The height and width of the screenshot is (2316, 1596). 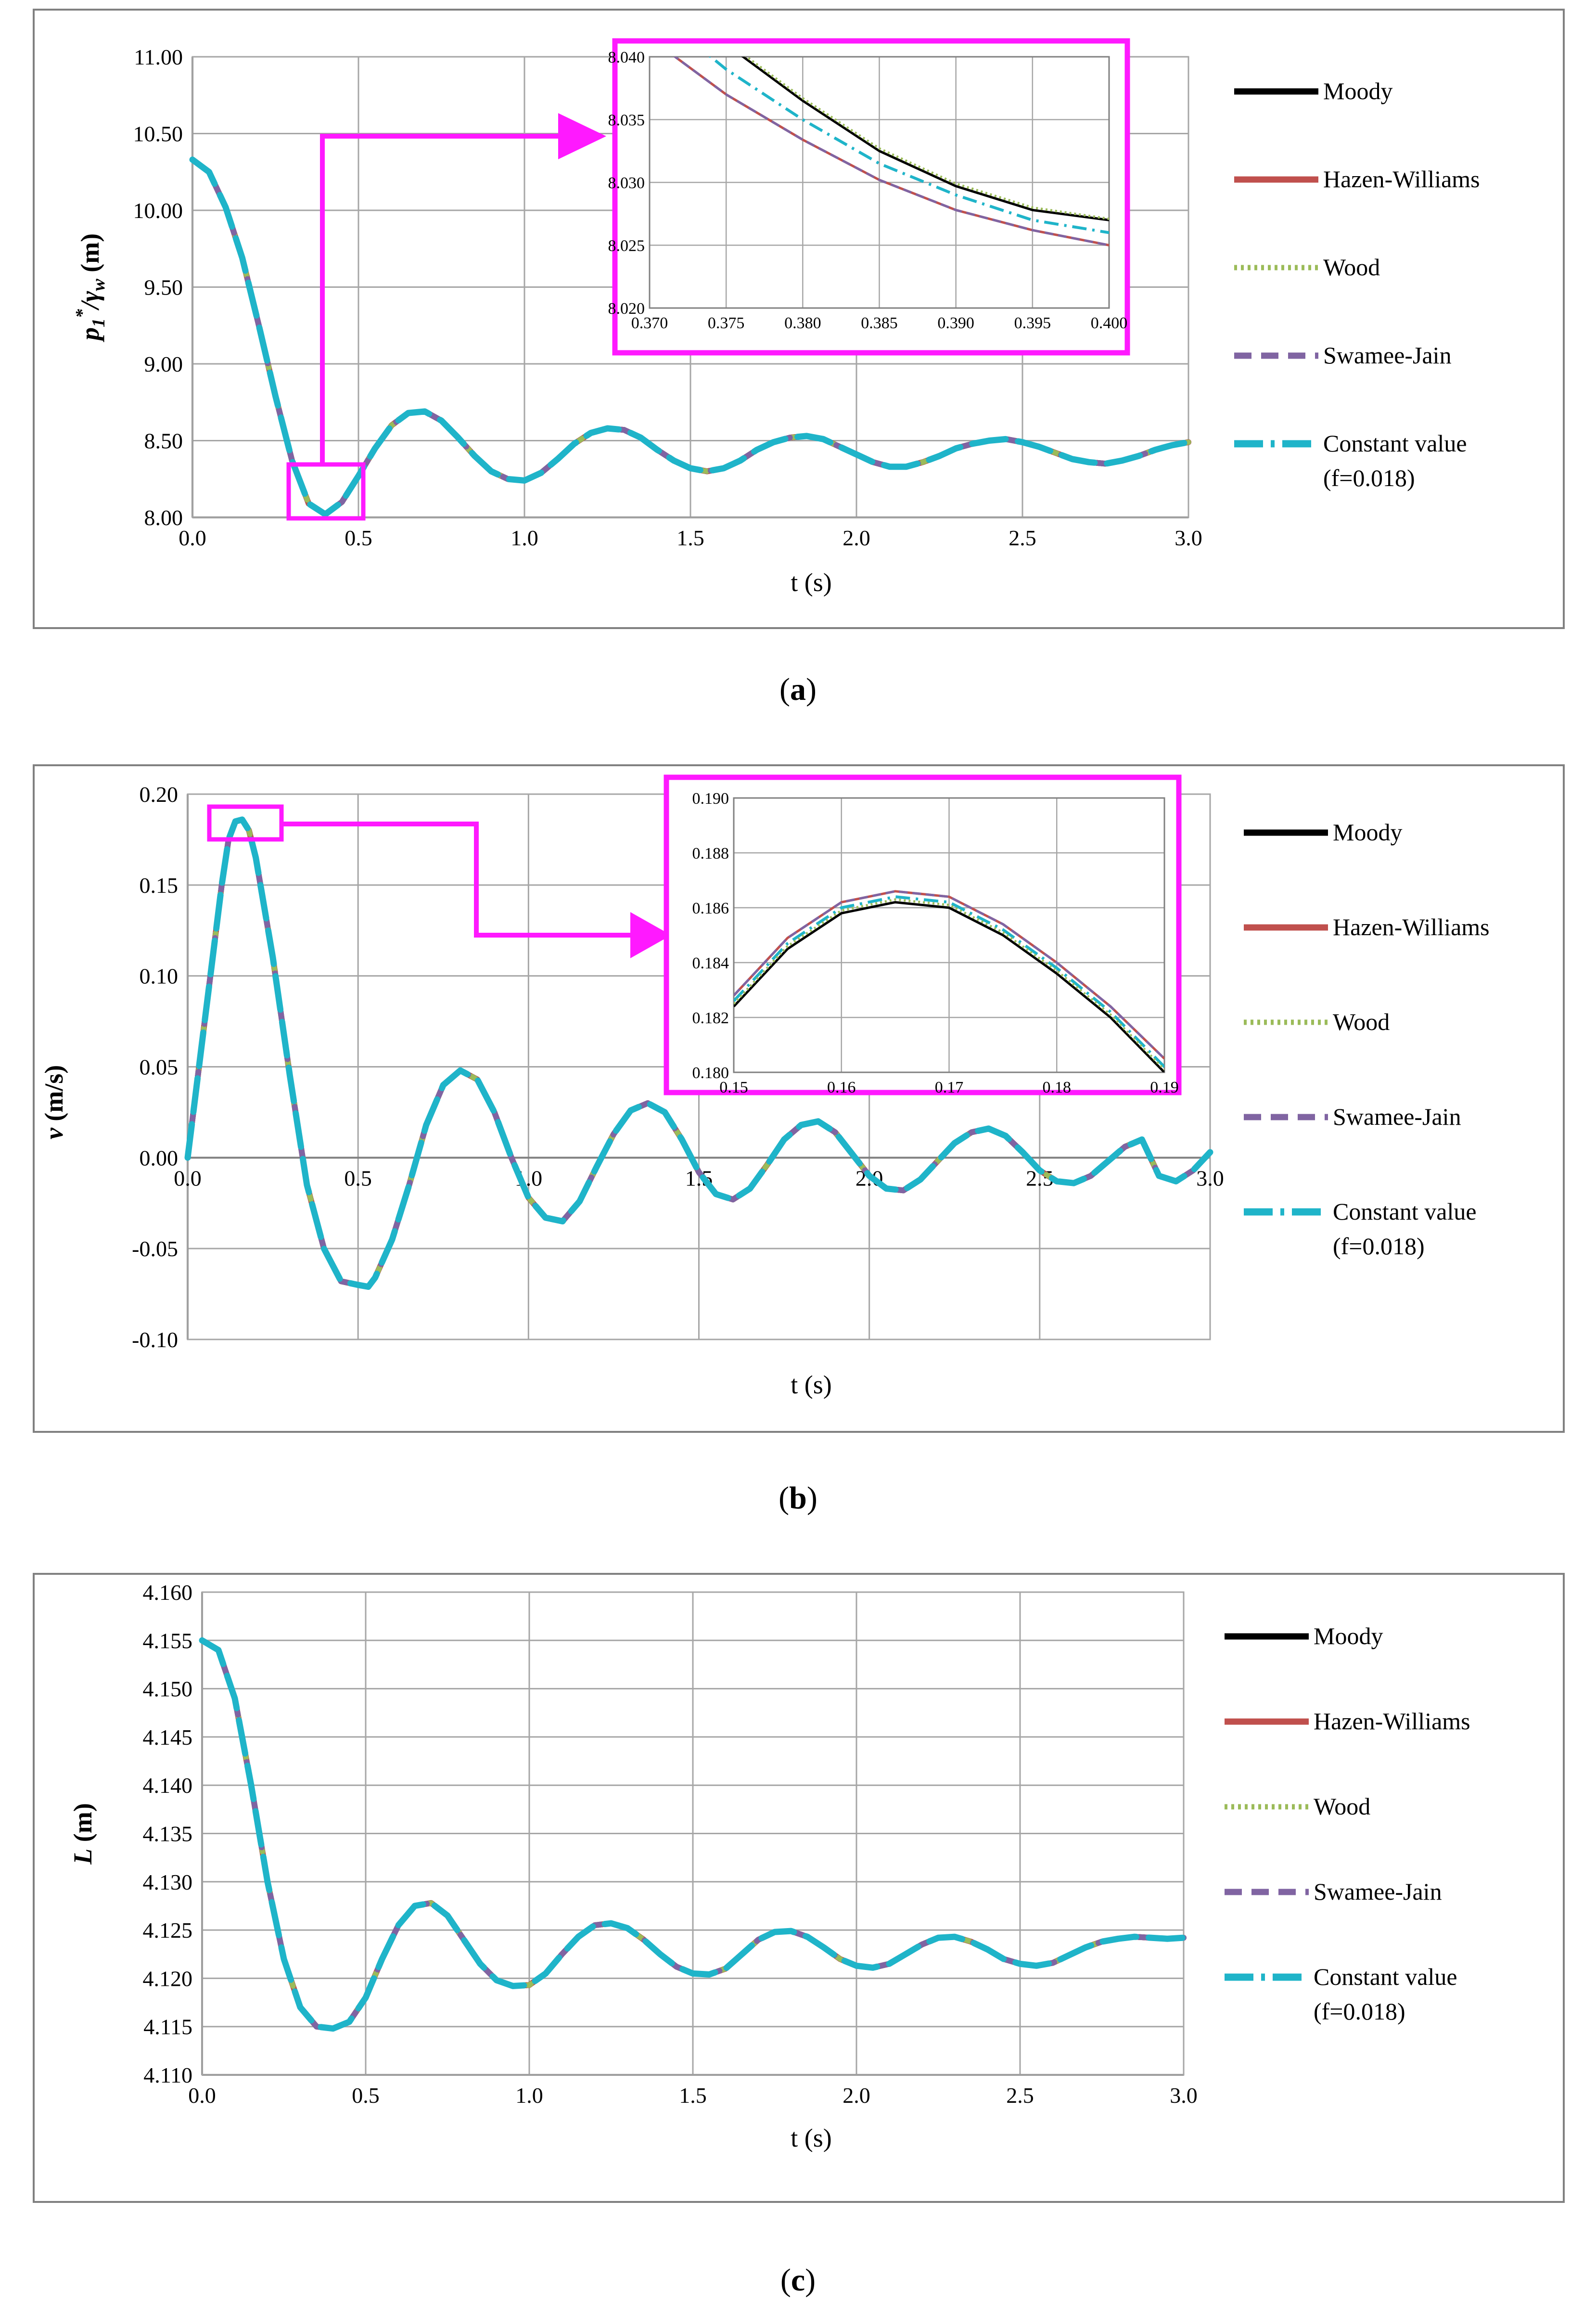 What do you see at coordinates (168, 1737) in the screenshot?
I see `chart-c-ytick-label: 4.145` at bounding box center [168, 1737].